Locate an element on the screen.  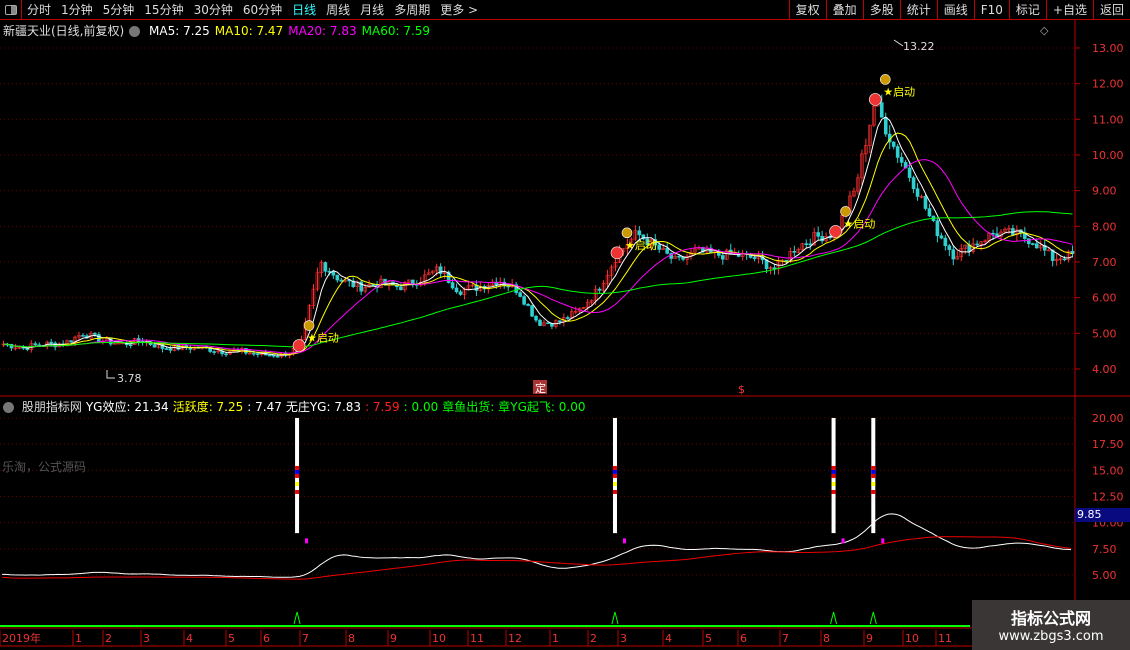
toolbar-button-4: 画线 is located at coordinates (955, 10).